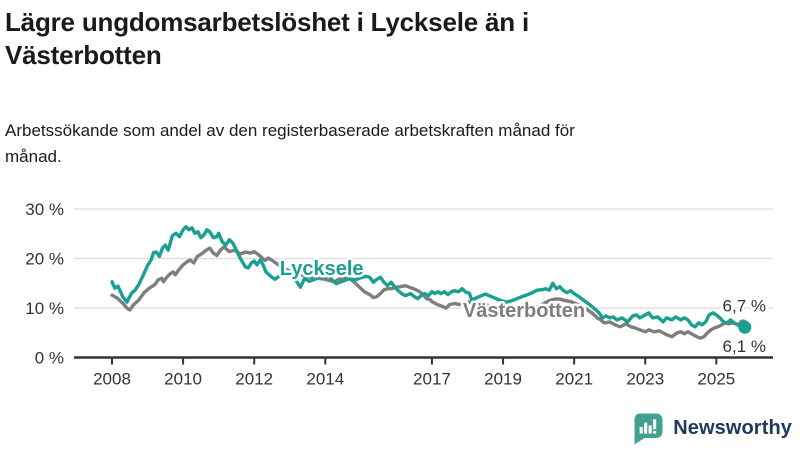 The height and width of the screenshot is (450, 800). What do you see at coordinates (254, 379) in the screenshot?
I see `x-axis-tick-label: 2012` at bounding box center [254, 379].